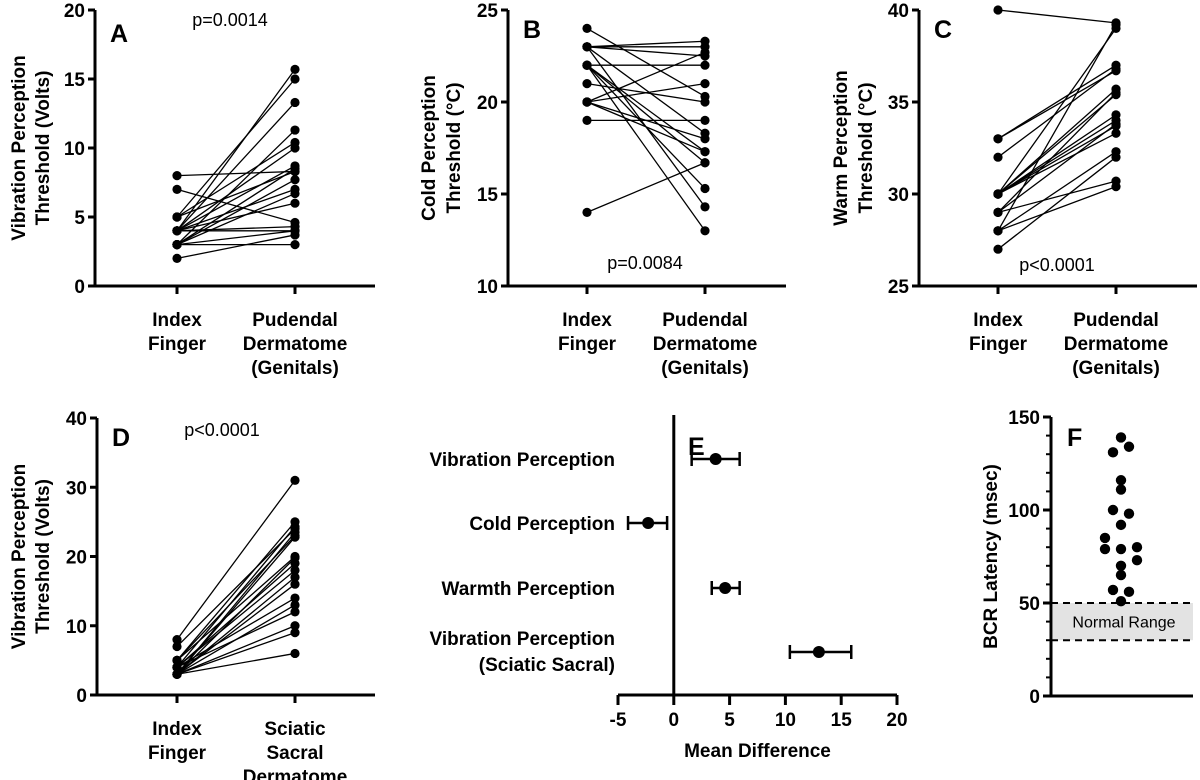 This screenshot has height=780, width=1200. Describe the element at coordinates (1074, 438) in the screenshot. I see `panel-letter: F` at that location.